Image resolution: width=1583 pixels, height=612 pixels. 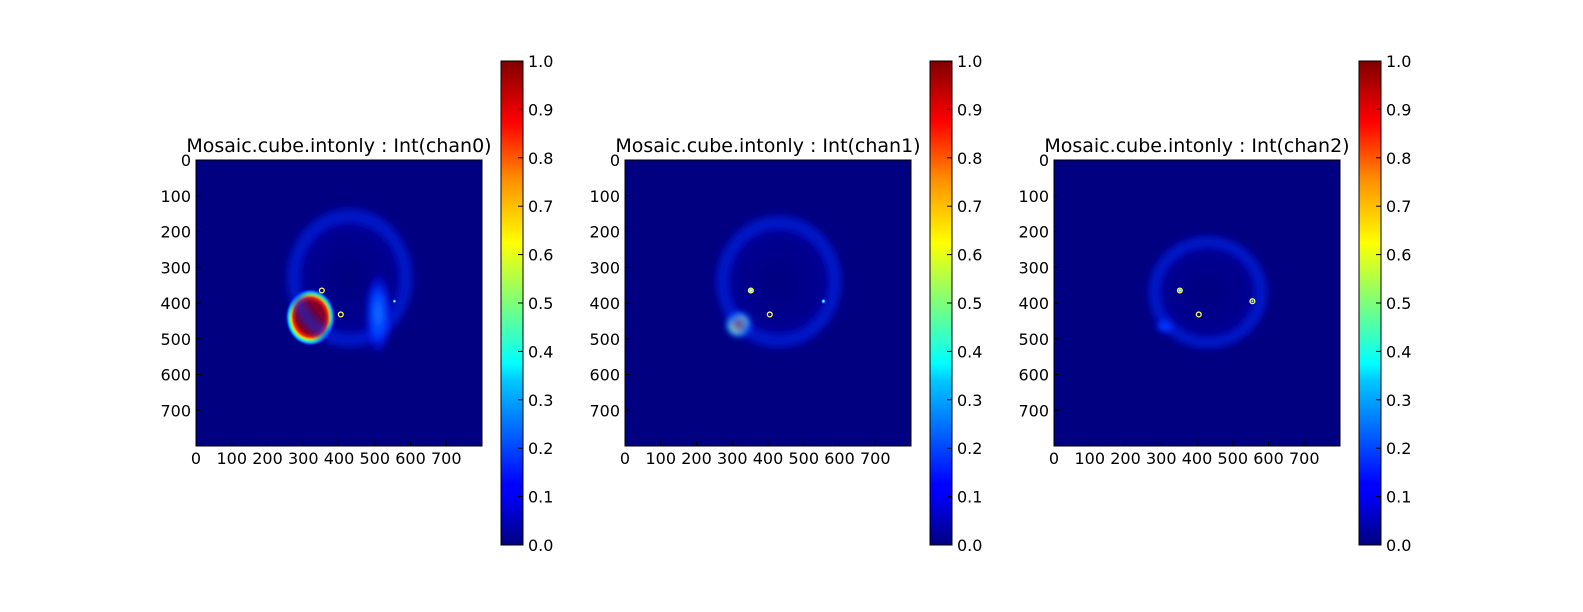 I want to click on panel-title: Mosaic.cube.intonly : Int(chan1), so click(x=767, y=146).